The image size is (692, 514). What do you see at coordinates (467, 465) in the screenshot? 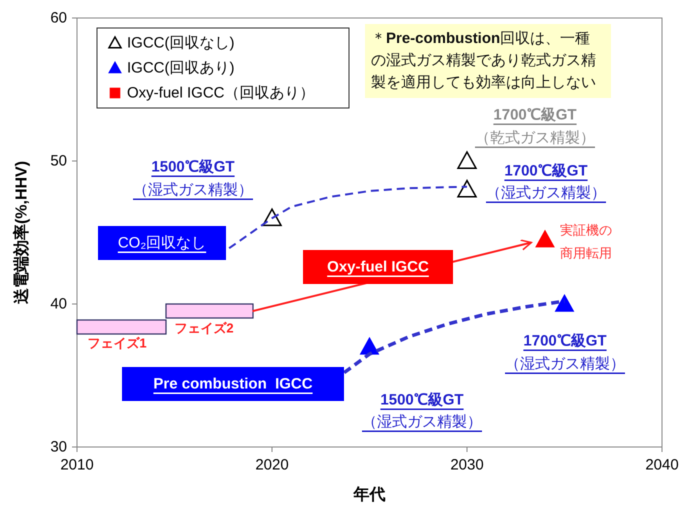
I see `x-tick-label: 2030` at bounding box center [467, 465].